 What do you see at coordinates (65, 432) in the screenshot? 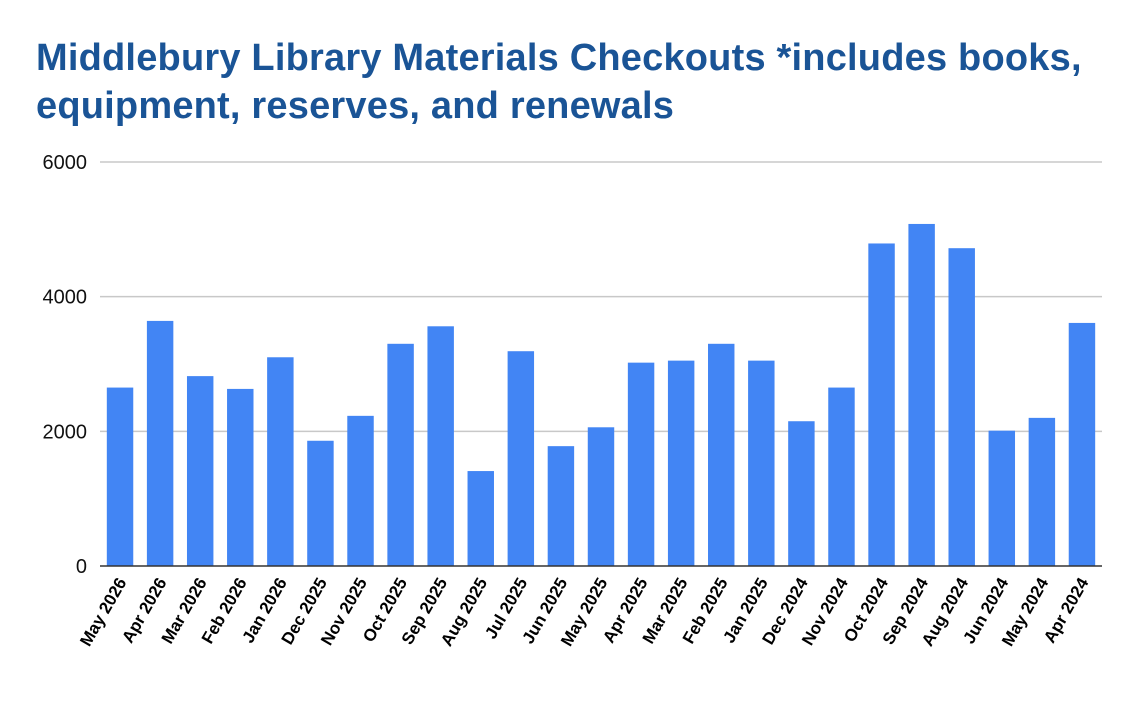
I see `y-tick-label: 2000` at bounding box center [65, 432].